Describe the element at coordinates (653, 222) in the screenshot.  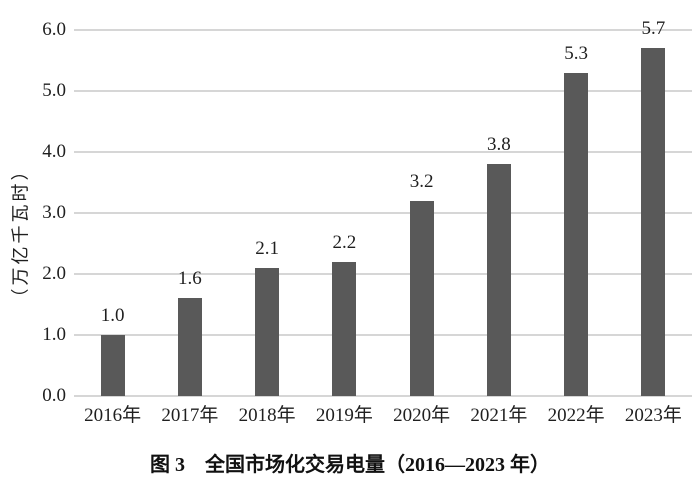
I see `bar-2023年` at that location.